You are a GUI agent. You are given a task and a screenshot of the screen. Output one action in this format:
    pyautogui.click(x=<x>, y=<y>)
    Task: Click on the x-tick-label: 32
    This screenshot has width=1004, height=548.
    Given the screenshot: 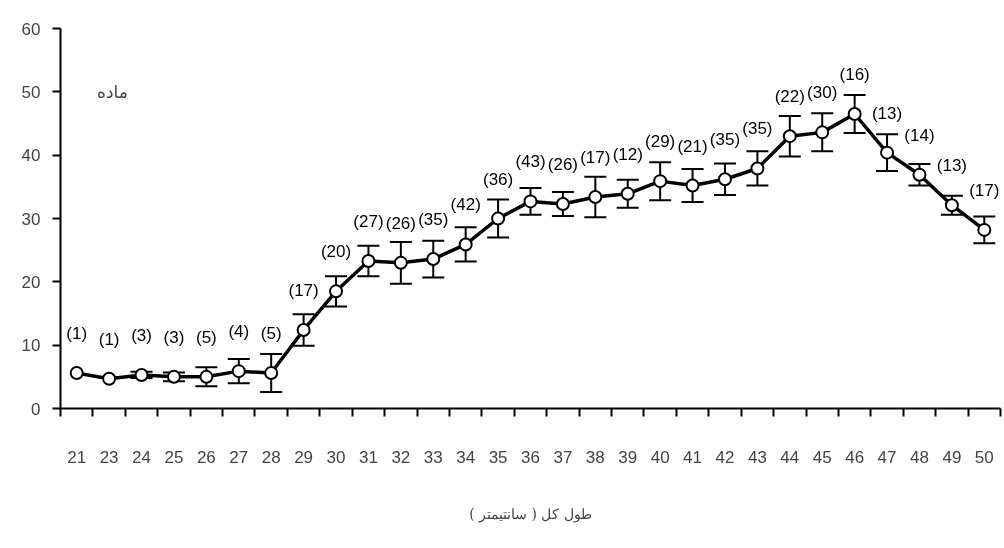 What is the action you would take?
    pyautogui.click(x=401, y=457)
    